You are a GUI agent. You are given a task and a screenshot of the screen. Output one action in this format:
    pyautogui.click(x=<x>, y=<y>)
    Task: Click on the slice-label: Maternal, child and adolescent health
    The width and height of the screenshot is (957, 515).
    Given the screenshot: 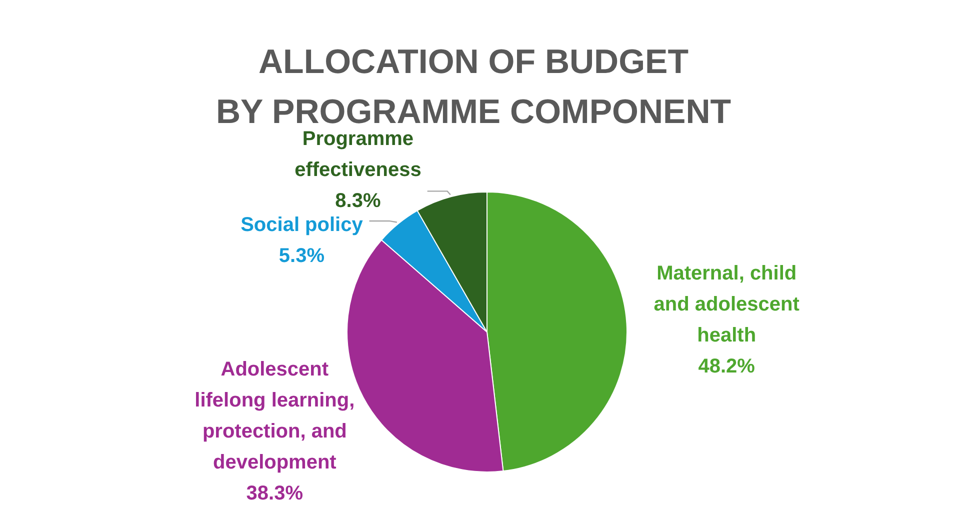 What is the action you would take?
    pyautogui.click(x=727, y=304)
    